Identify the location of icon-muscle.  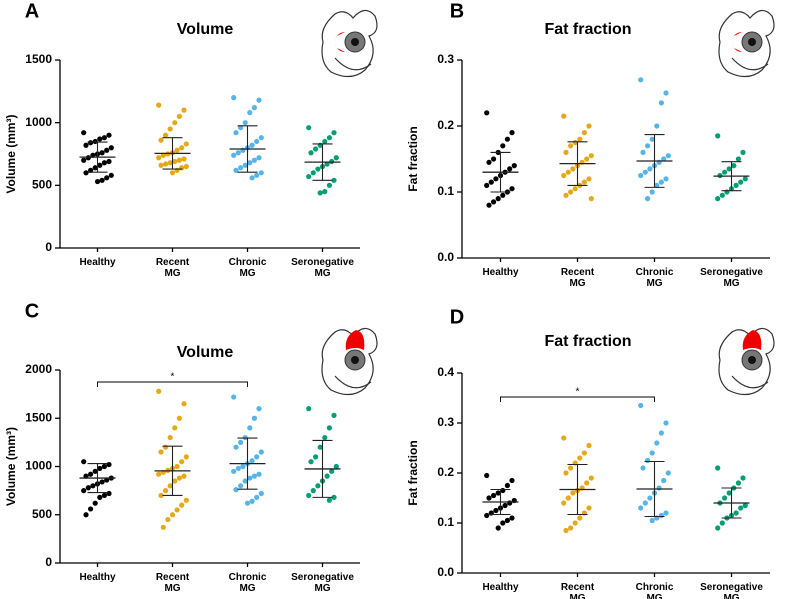
(752, 340).